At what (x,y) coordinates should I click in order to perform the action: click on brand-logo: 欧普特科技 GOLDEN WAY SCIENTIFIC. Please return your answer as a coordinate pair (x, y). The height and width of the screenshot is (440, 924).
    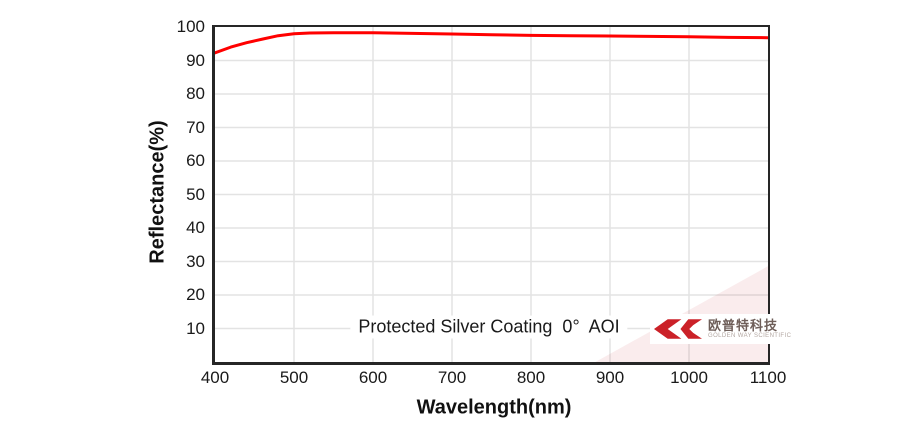
    Looking at the image, I should click on (722, 329).